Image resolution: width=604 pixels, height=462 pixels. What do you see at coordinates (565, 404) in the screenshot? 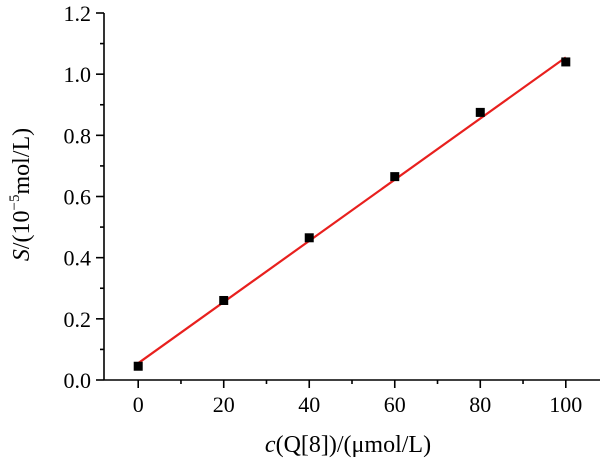
I see `x-tick-label: 100` at bounding box center [565, 404].